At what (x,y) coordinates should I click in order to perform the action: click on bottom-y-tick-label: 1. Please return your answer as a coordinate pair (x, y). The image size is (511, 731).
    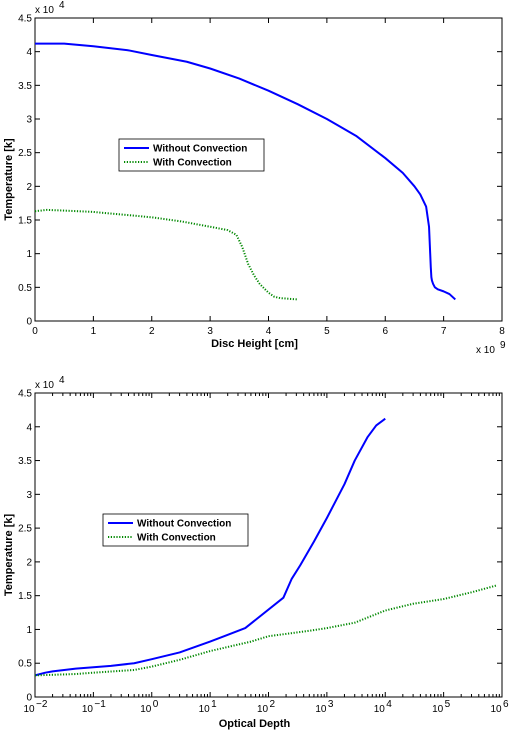
    Looking at the image, I should click on (29, 630).